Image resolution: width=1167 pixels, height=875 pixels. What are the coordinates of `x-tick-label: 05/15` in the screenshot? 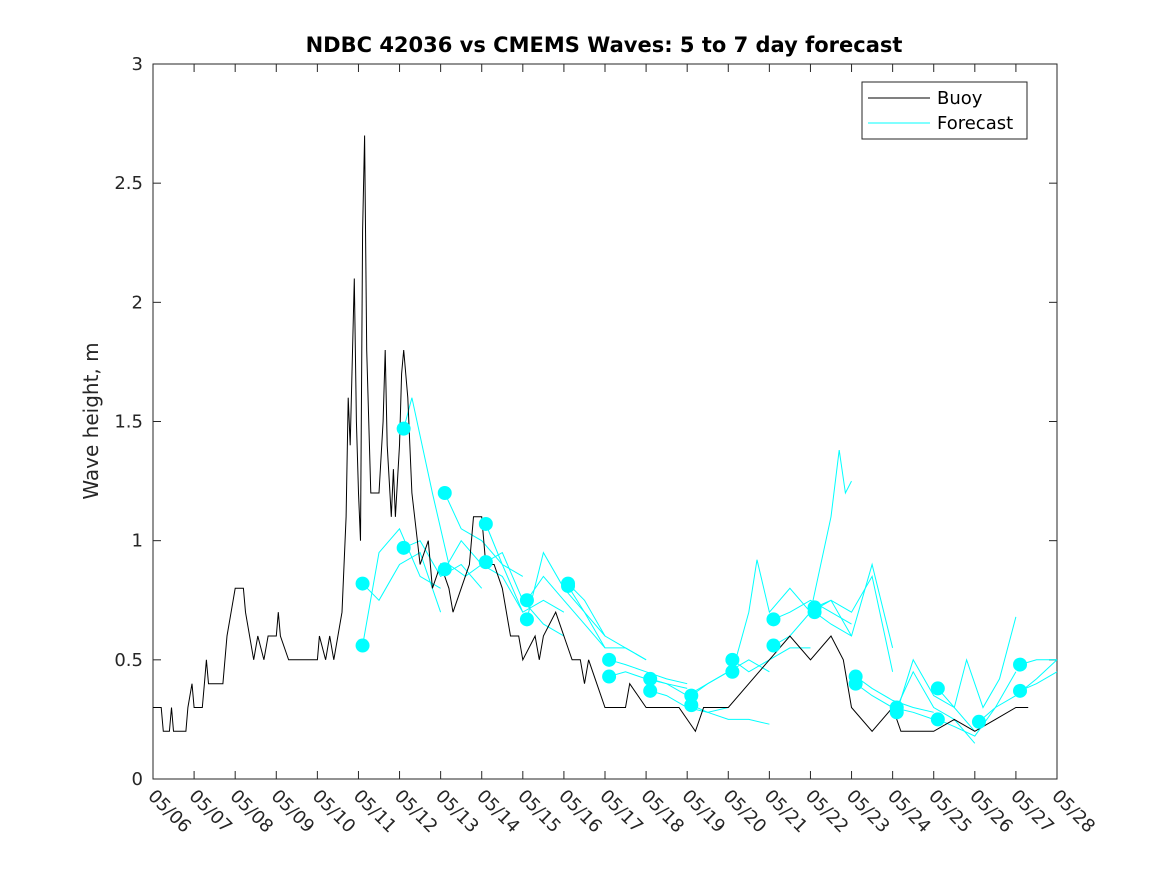 It's located at (539, 812).